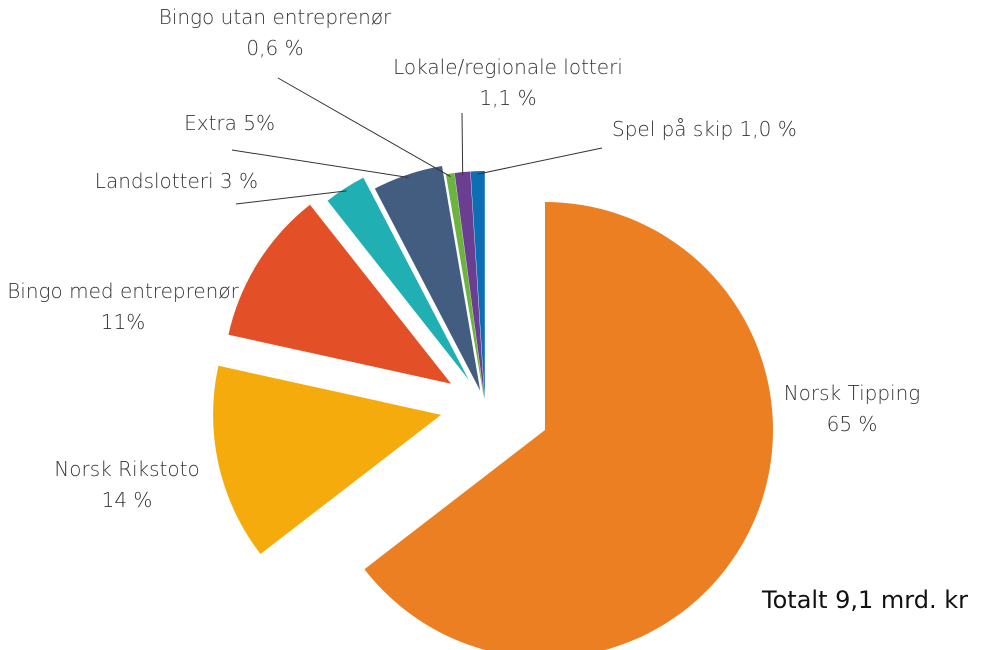 This screenshot has width=990, height=650. What do you see at coordinates (259, 123) in the screenshot?
I see `slice-value-label: 5%` at bounding box center [259, 123].